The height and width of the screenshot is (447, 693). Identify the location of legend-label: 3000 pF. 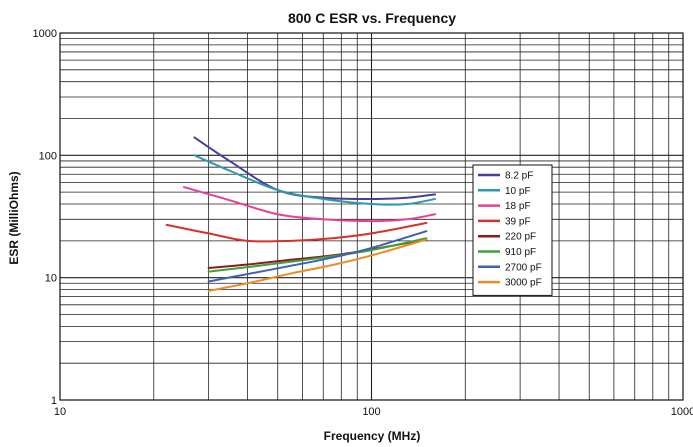
(523, 283).